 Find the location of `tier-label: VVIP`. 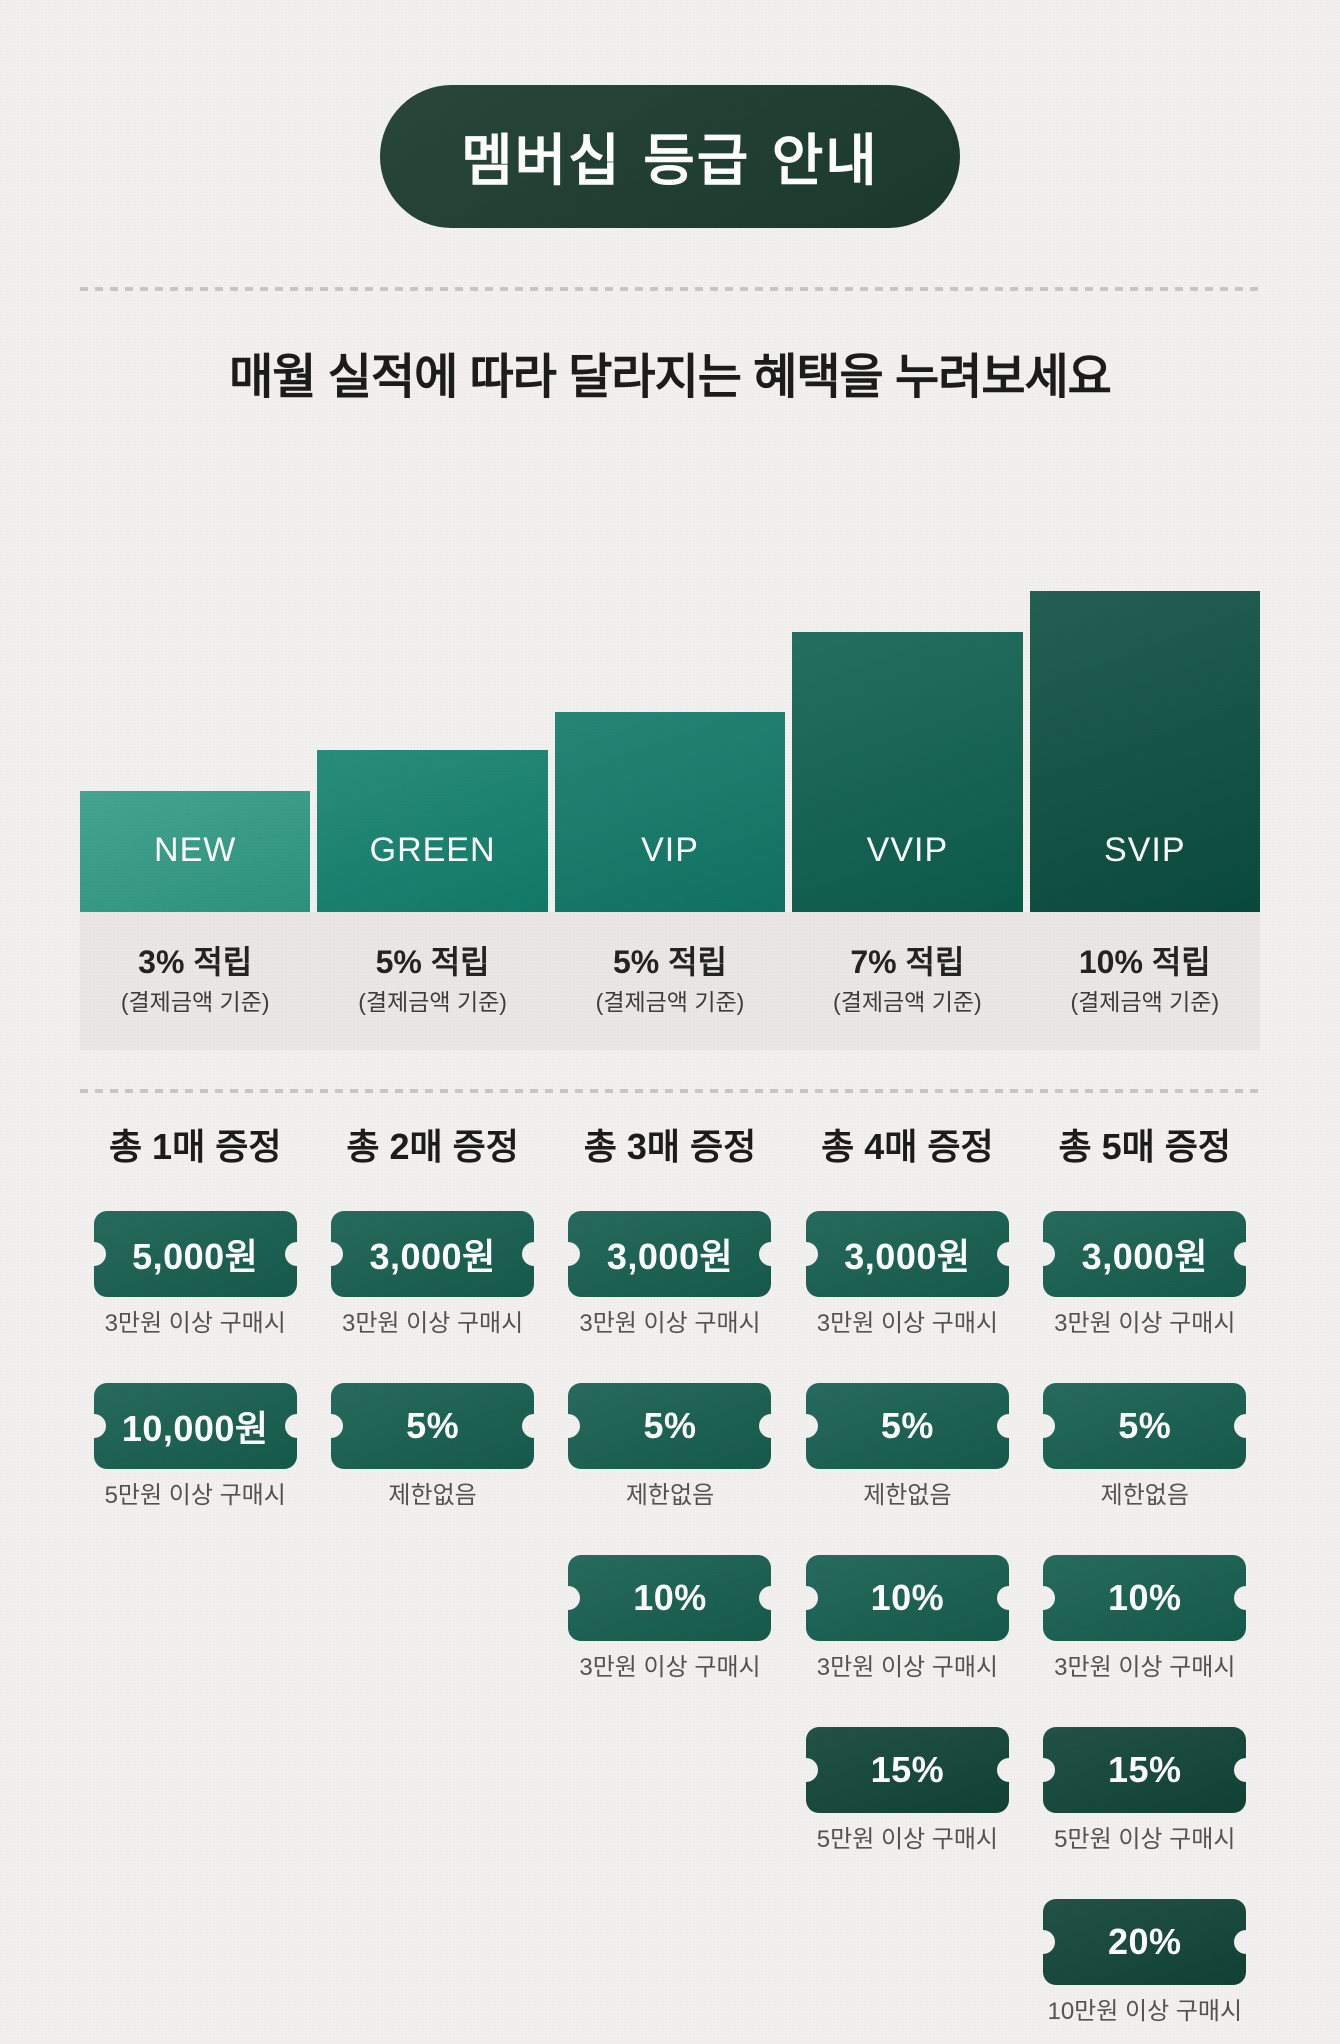

tier-label: VVIP is located at coordinates (907, 850).